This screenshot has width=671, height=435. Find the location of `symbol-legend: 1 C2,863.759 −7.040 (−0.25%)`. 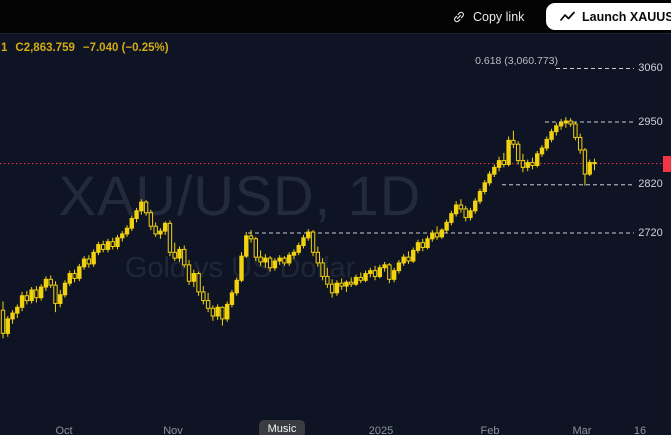

symbol-legend: 1 C2,863.759 −7.040 (−0.25%) is located at coordinates (85, 48).